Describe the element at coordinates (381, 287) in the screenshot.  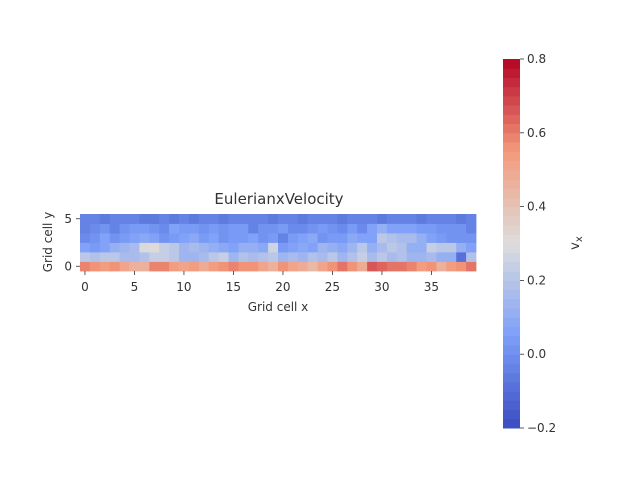
I see `x-tick-label: 30` at that location.